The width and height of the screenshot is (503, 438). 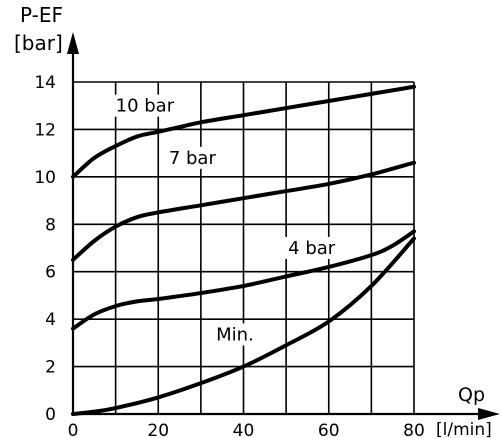 What do you see at coordinates (464, 429) in the screenshot?
I see `x-axis-unit: [l/min]` at bounding box center [464, 429].